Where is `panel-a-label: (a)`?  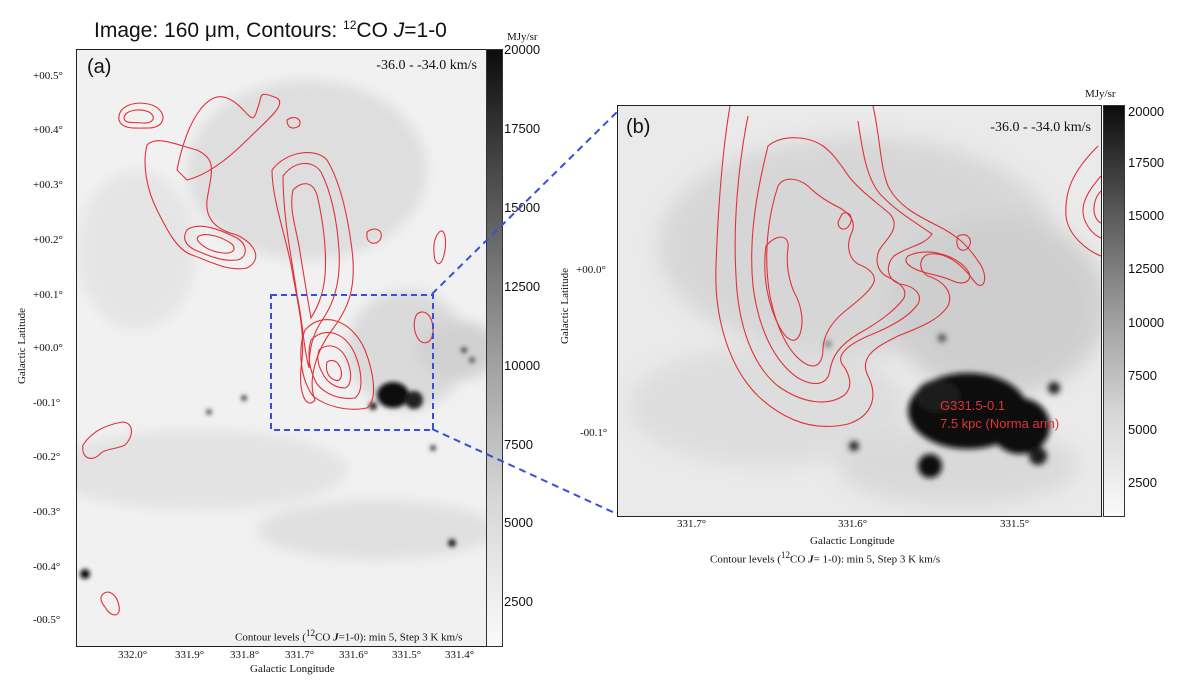 panel-a-label: (a) is located at coordinates (99, 67).